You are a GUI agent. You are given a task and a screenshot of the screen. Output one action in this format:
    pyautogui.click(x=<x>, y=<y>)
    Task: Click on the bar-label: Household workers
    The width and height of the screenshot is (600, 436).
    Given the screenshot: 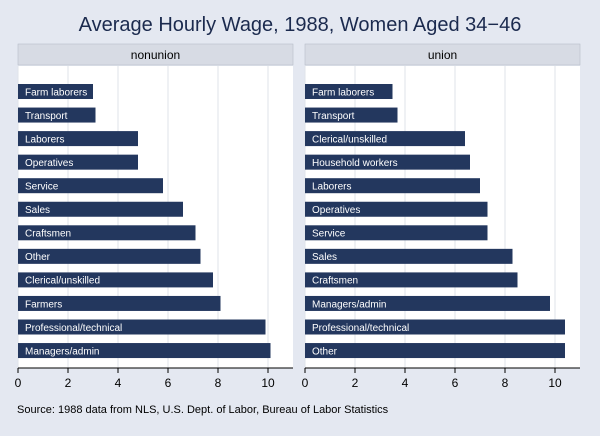 What is the action you would take?
    pyautogui.click(x=355, y=163)
    